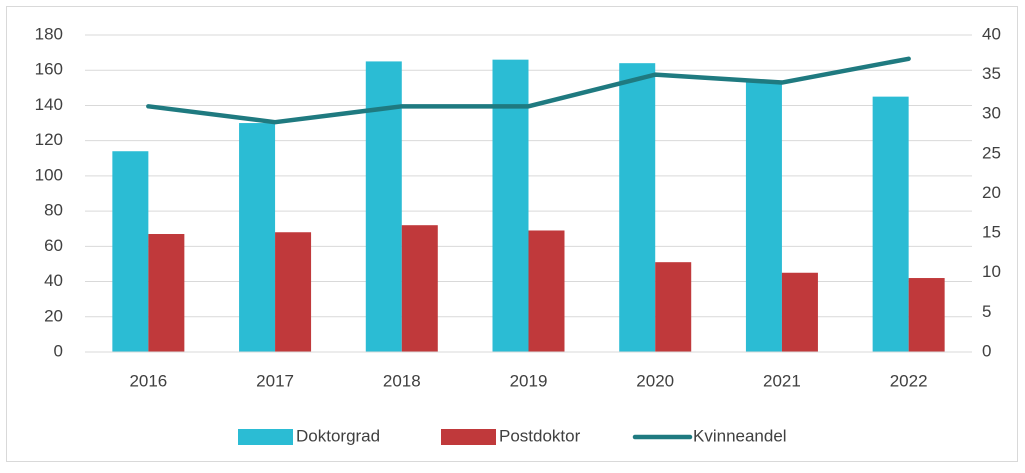 This screenshot has height=473, width=1025. Describe the element at coordinates (986, 311) in the screenshot. I see `y2-tick-label: 5` at that location.